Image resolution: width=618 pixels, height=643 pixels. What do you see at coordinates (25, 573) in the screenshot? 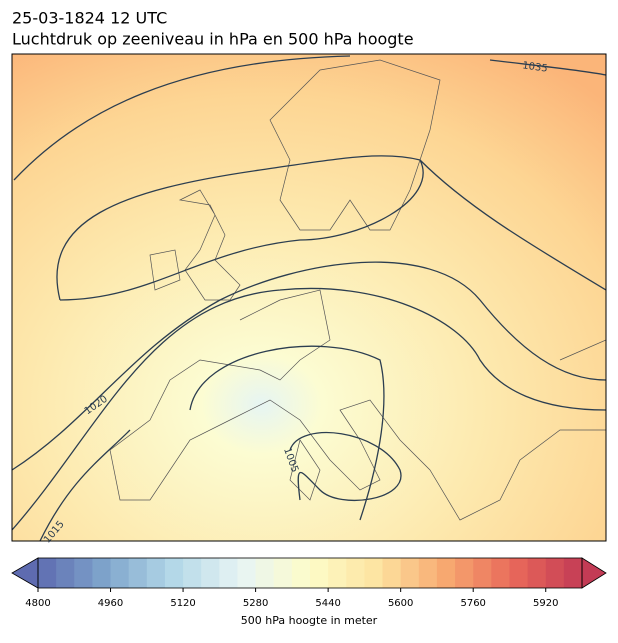
I see `colorbar-extend-low` at bounding box center [25, 573].